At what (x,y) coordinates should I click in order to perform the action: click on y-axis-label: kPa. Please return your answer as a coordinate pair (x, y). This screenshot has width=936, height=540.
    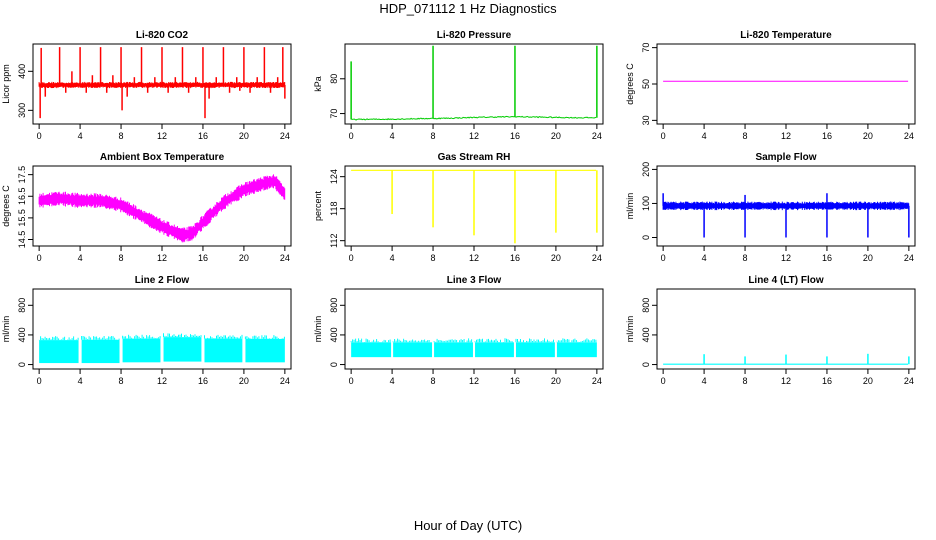
    Looking at the image, I should click on (318, 84).